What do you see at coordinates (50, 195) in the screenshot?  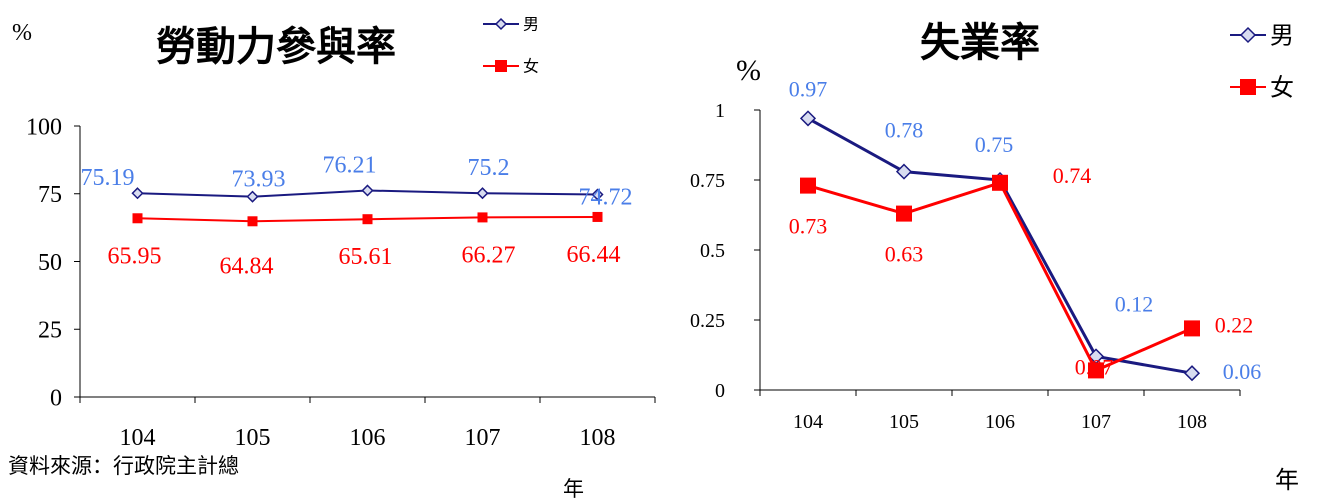 I see `y-tick-label: 75` at bounding box center [50, 195].